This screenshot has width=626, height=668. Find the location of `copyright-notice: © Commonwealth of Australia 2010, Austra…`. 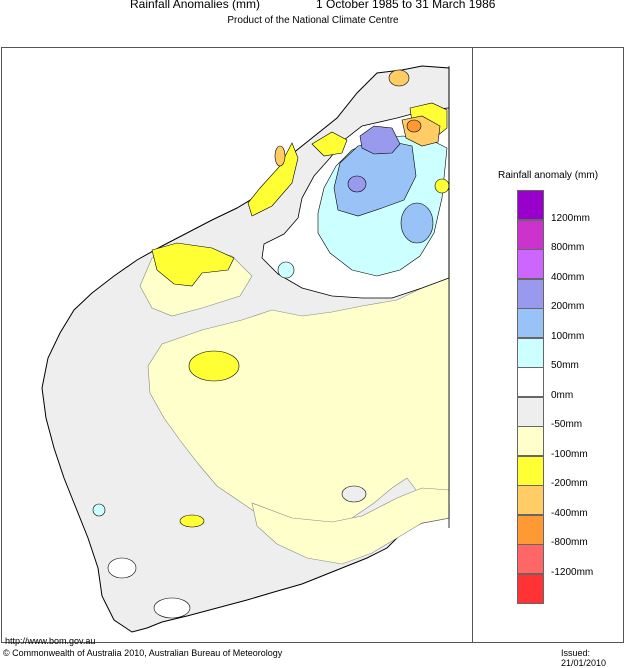

copyright-notice: © Commonwealth of Australia 2010, Austra… is located at coordinates (143, 653).